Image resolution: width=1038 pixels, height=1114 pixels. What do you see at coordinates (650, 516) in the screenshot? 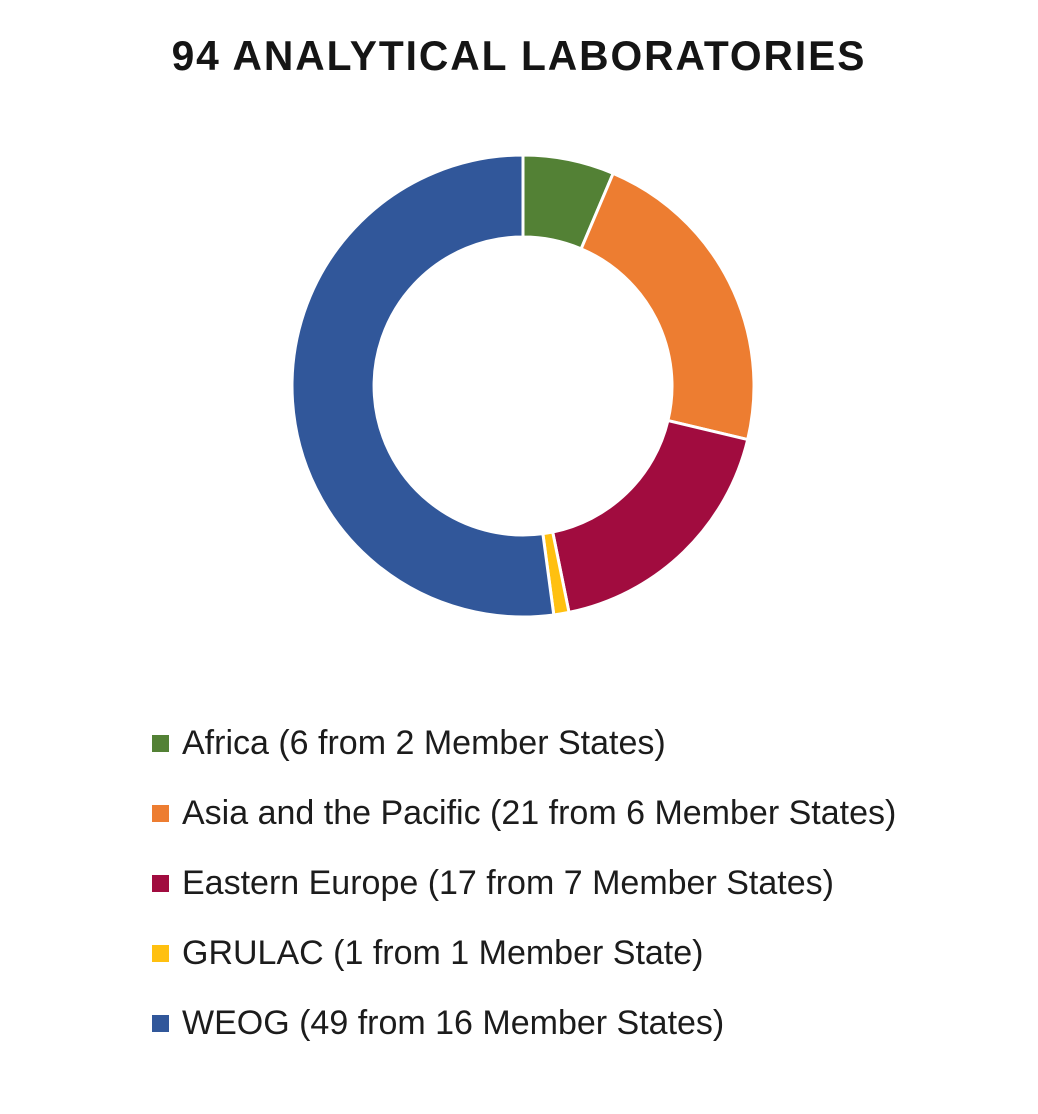
I see `donut-slice-eastern-europe` at bounding box center [650, 516].